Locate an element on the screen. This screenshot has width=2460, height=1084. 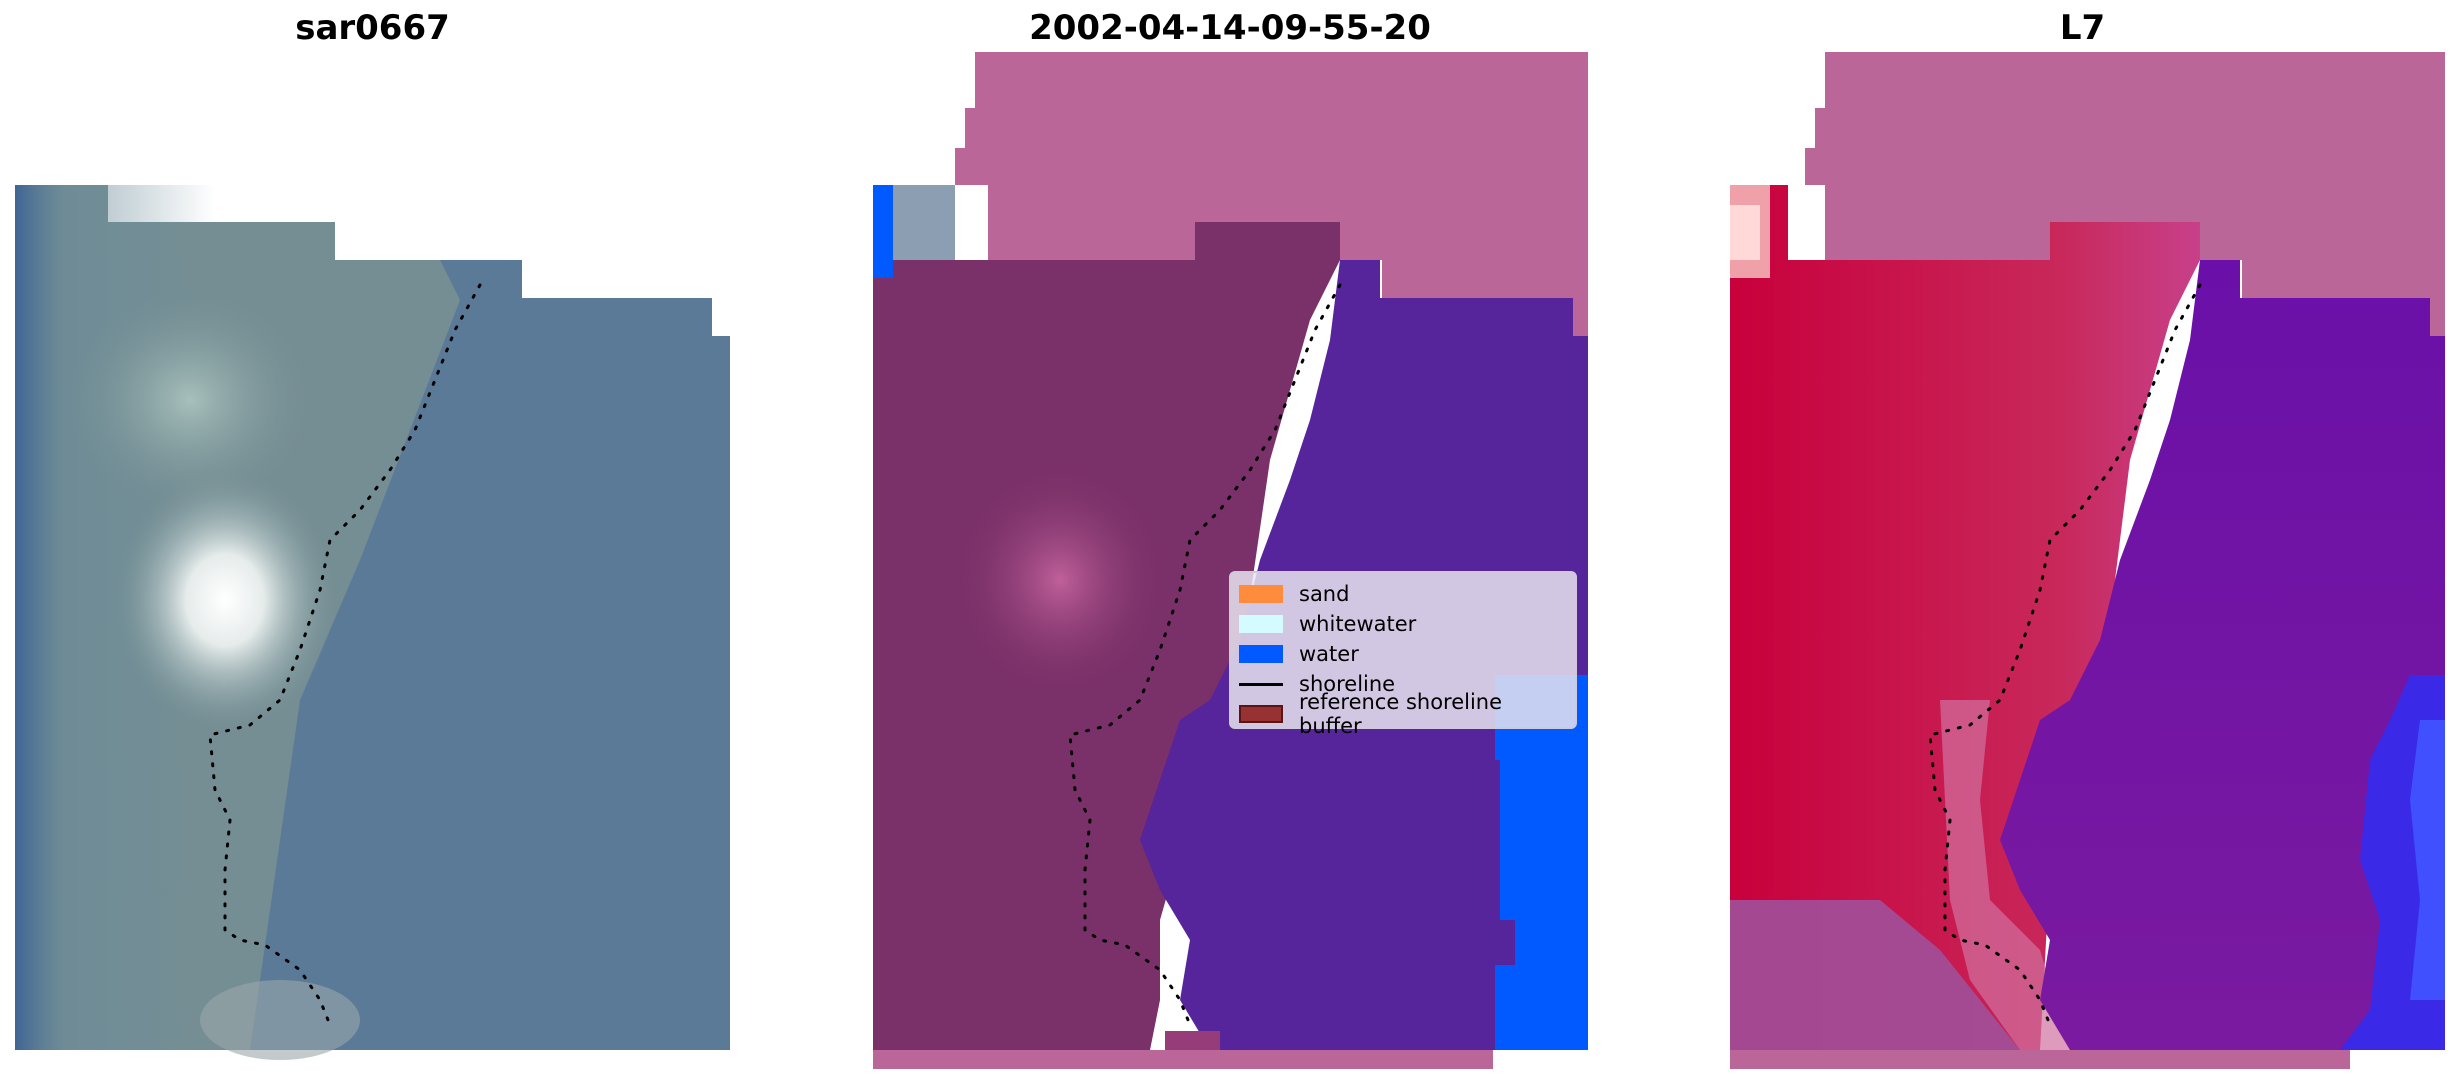
water-swatch is located at coordinates (1261, 654).